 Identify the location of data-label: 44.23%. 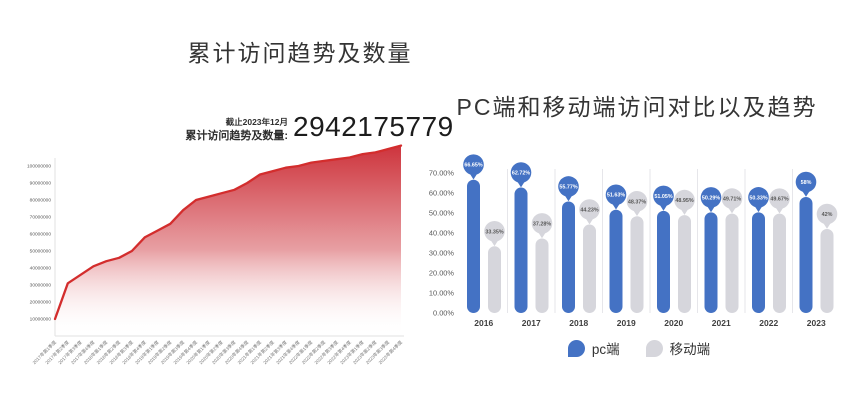
(589, 211).